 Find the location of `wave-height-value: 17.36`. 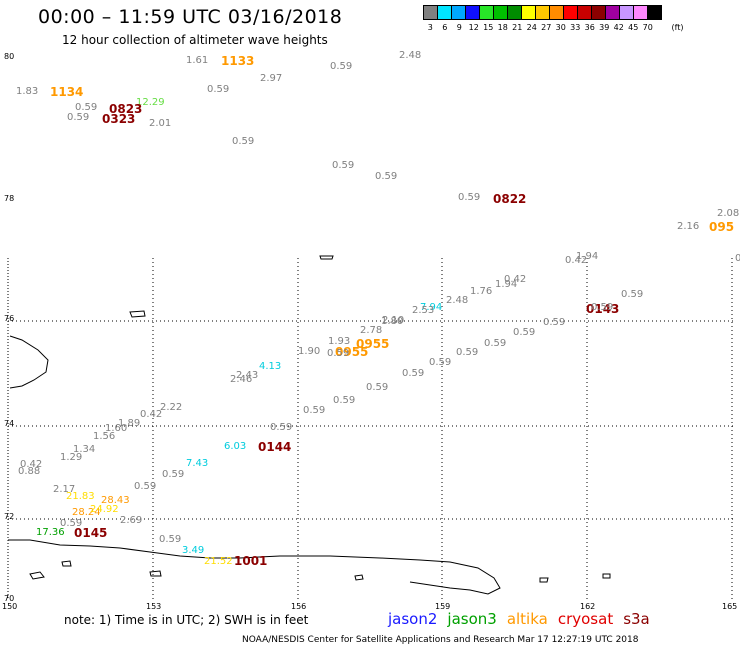

wave-height-value: 17.36 is located at coordinates (50, 532).